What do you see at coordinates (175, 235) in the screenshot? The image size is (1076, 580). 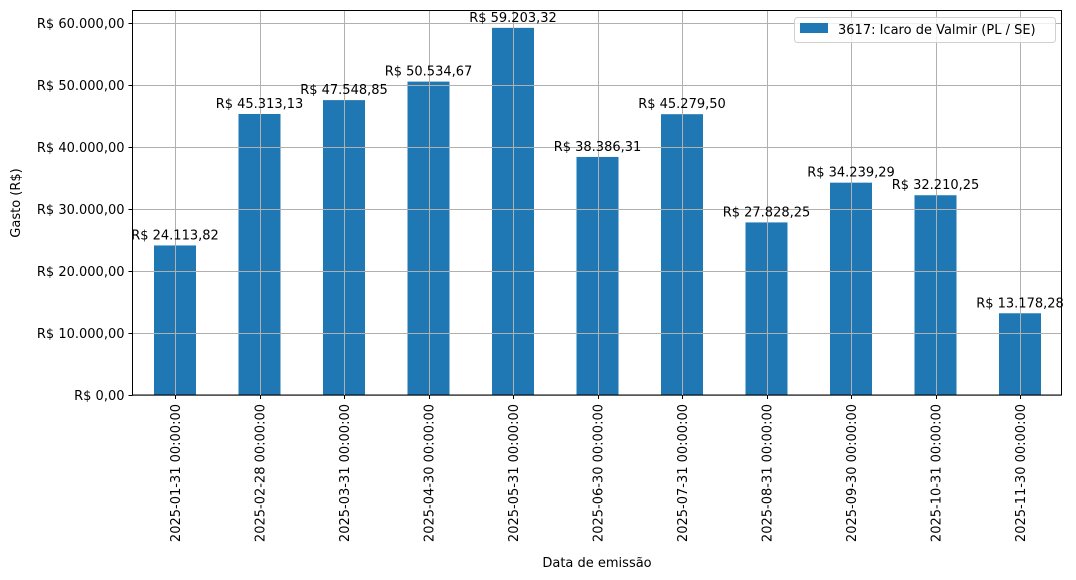 I see `bar-value-label: R$ 24.113,82` at bounding box center [175, 235].